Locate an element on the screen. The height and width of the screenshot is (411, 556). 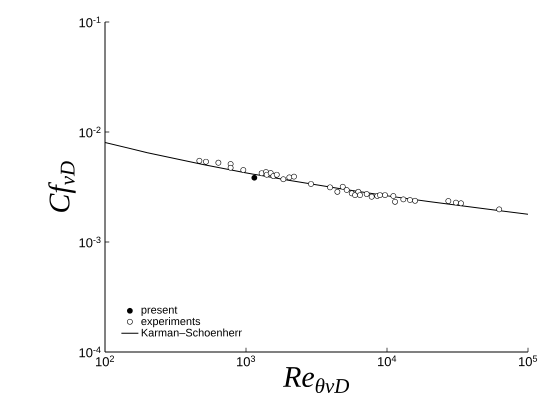
y-tick-label: 10$^{-4}$ is located at coordinates (90, 352).